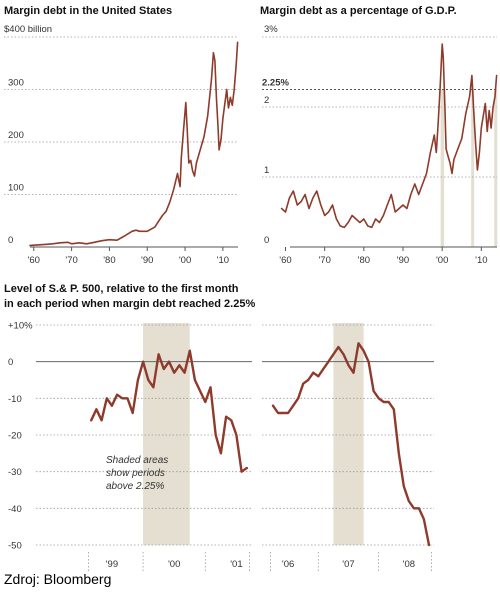  I want to click on x-tick-label: '08, so click(409, 564).